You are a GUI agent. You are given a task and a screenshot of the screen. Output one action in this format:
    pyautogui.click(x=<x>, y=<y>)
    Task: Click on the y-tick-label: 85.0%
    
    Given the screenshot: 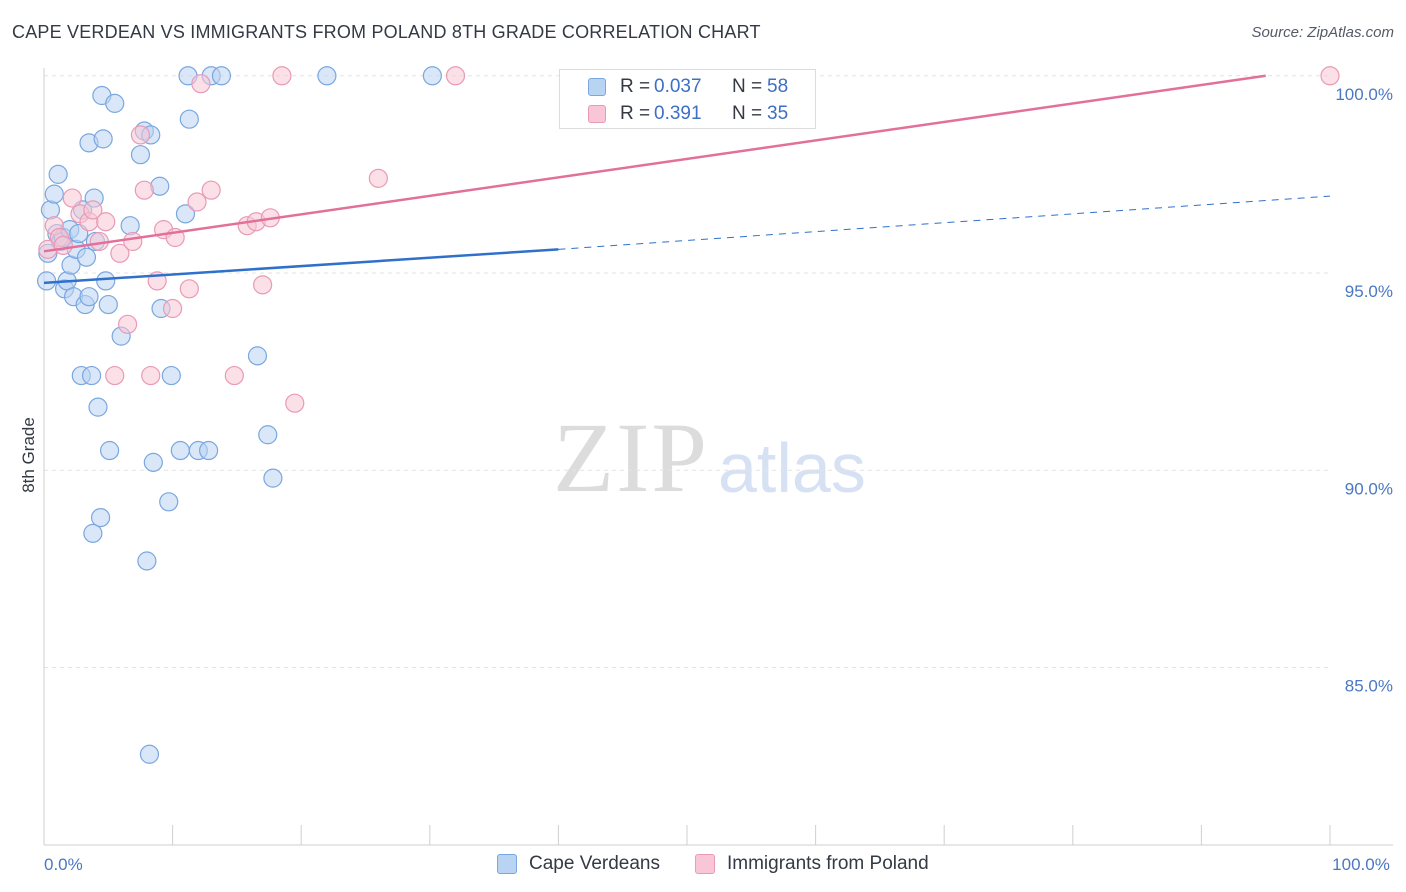 What is the action you would take?
    pyautogui.click(x=1369, y=685)
    